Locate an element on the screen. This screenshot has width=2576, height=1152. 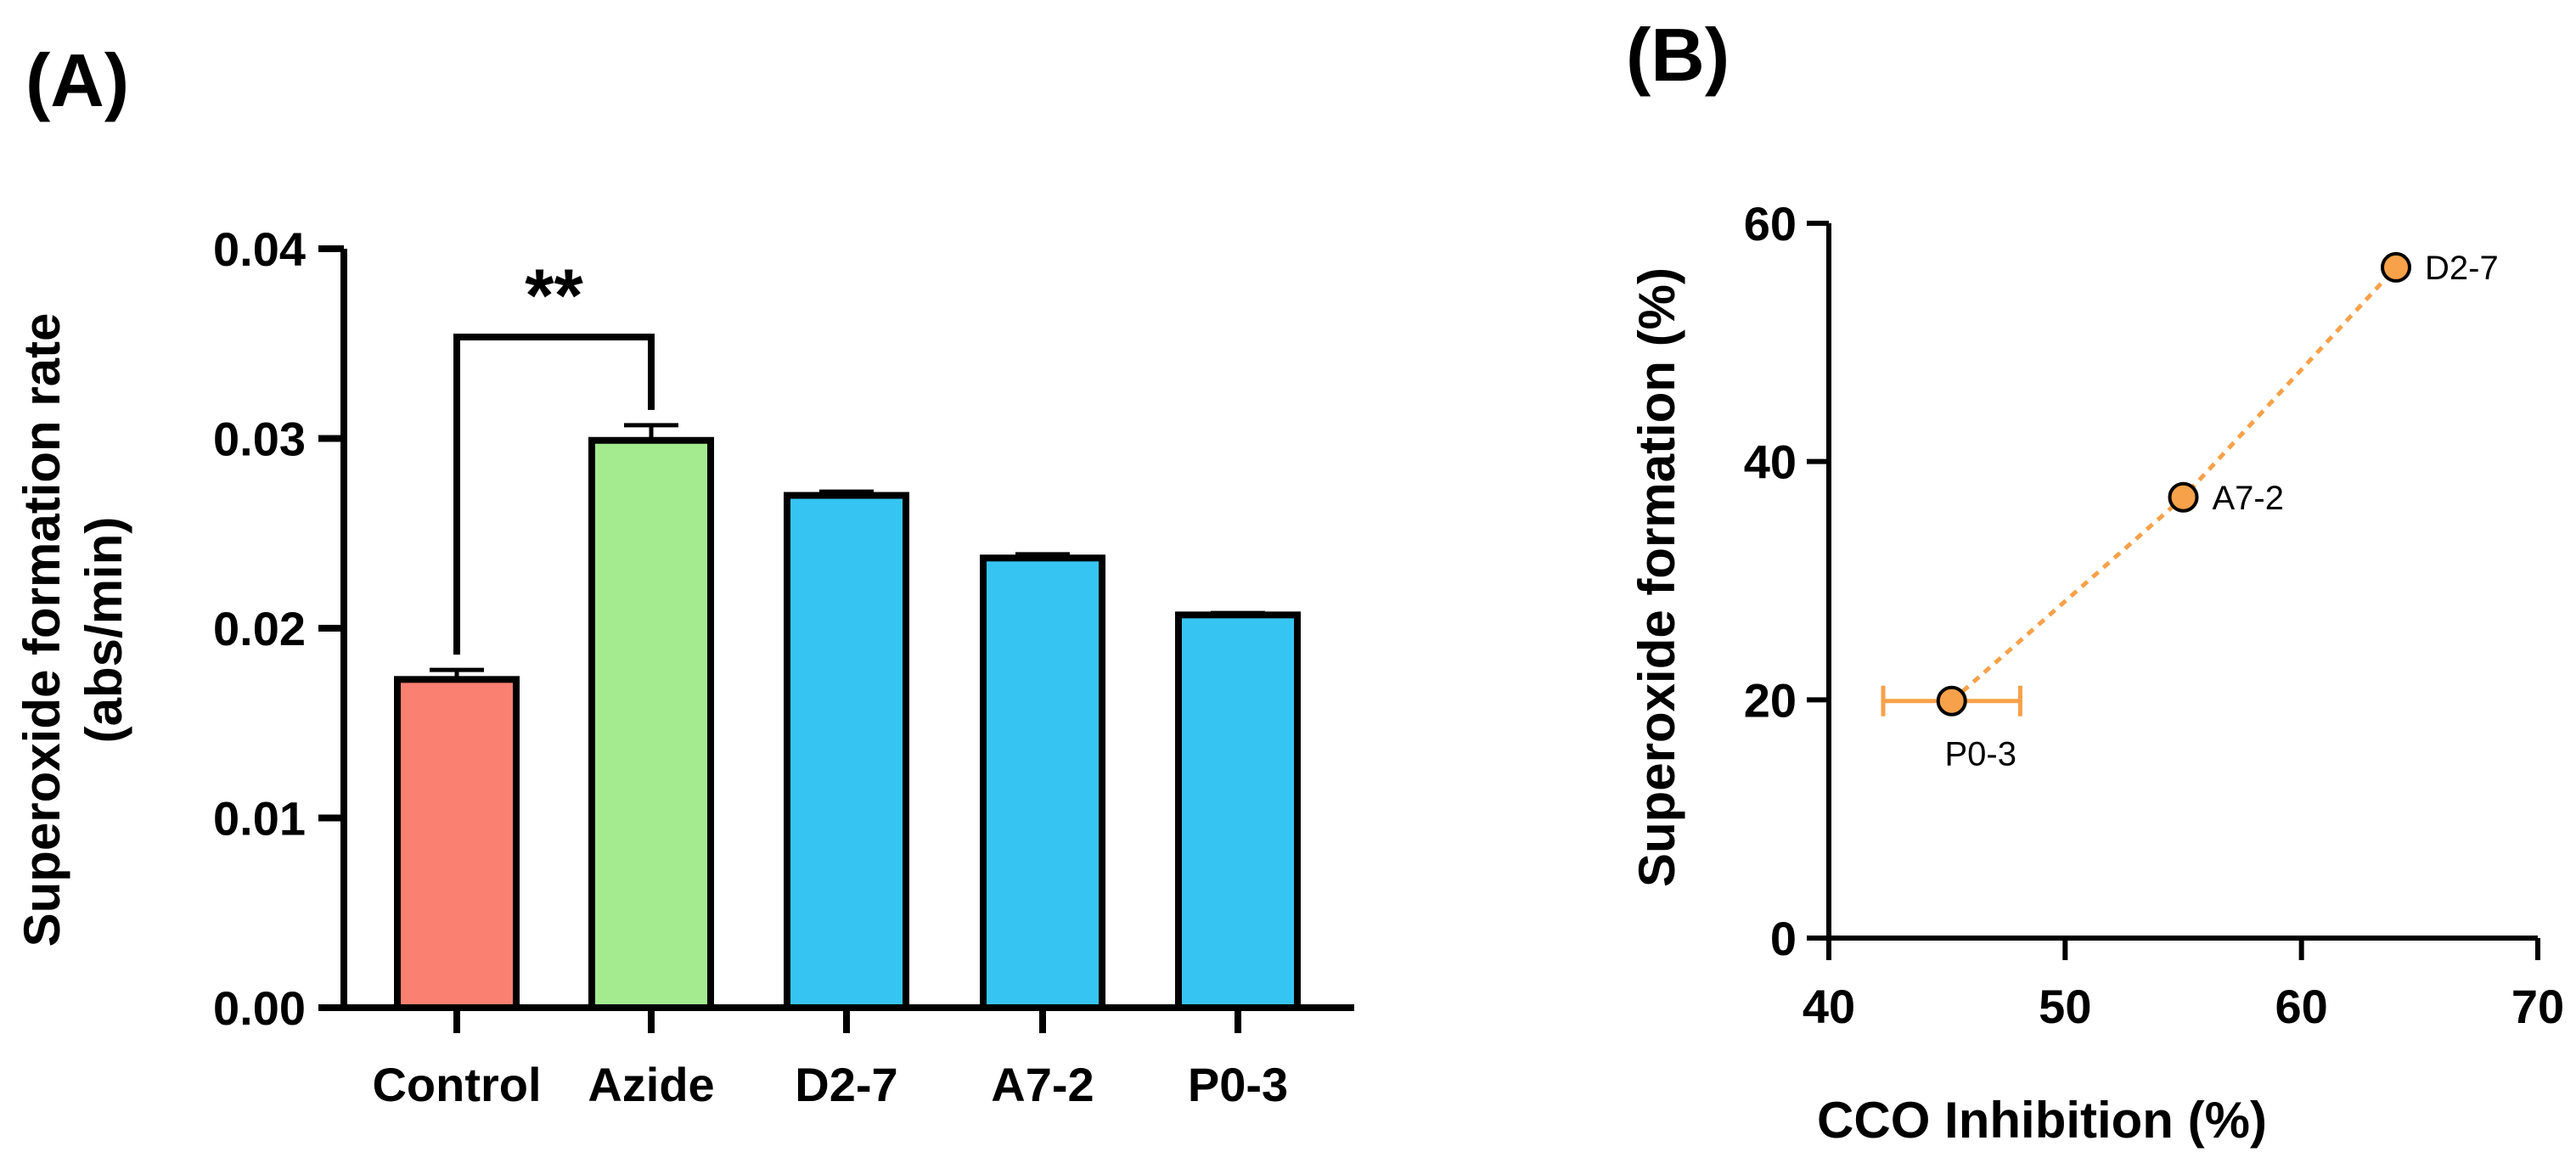
panel-a-y-tick-label: 0.00 is located at coordinates (259, 1008).